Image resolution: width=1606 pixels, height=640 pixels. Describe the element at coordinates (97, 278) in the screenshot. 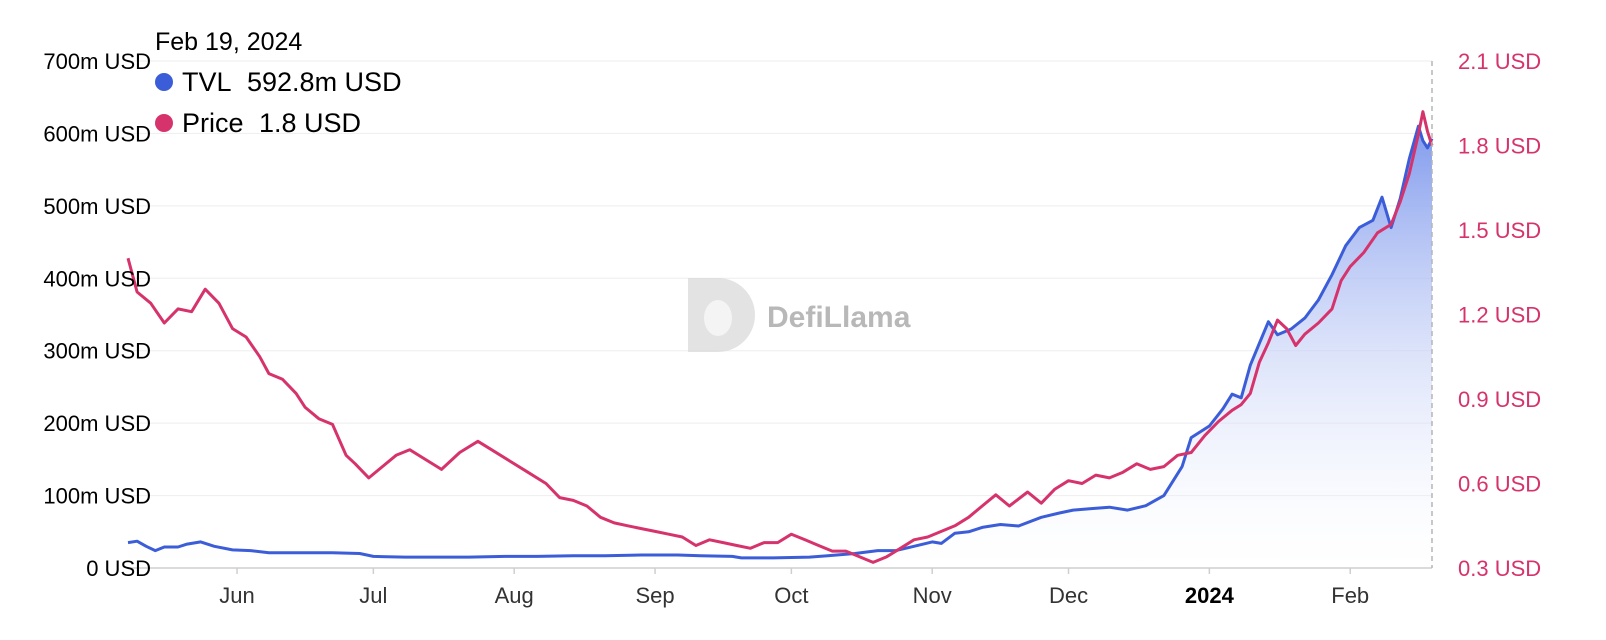

I see `y-left-tick-label: 400m USD` at that location.